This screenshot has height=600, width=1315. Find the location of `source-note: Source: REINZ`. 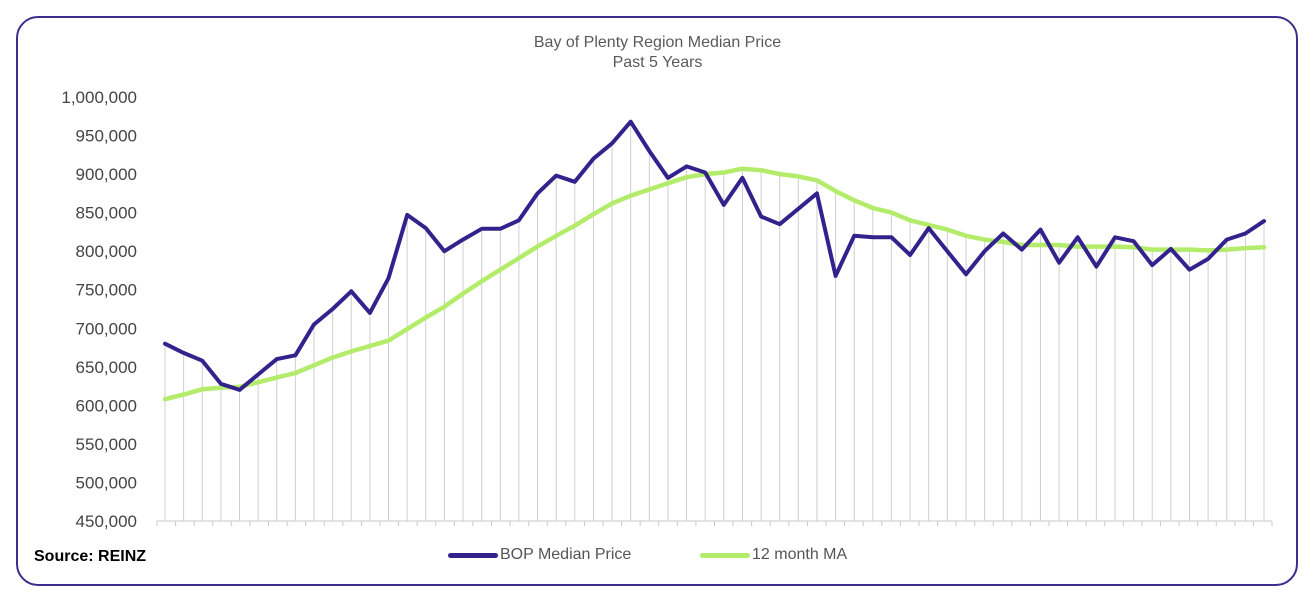

source-note: Source: REINZ is located at coordinates (90, 556).